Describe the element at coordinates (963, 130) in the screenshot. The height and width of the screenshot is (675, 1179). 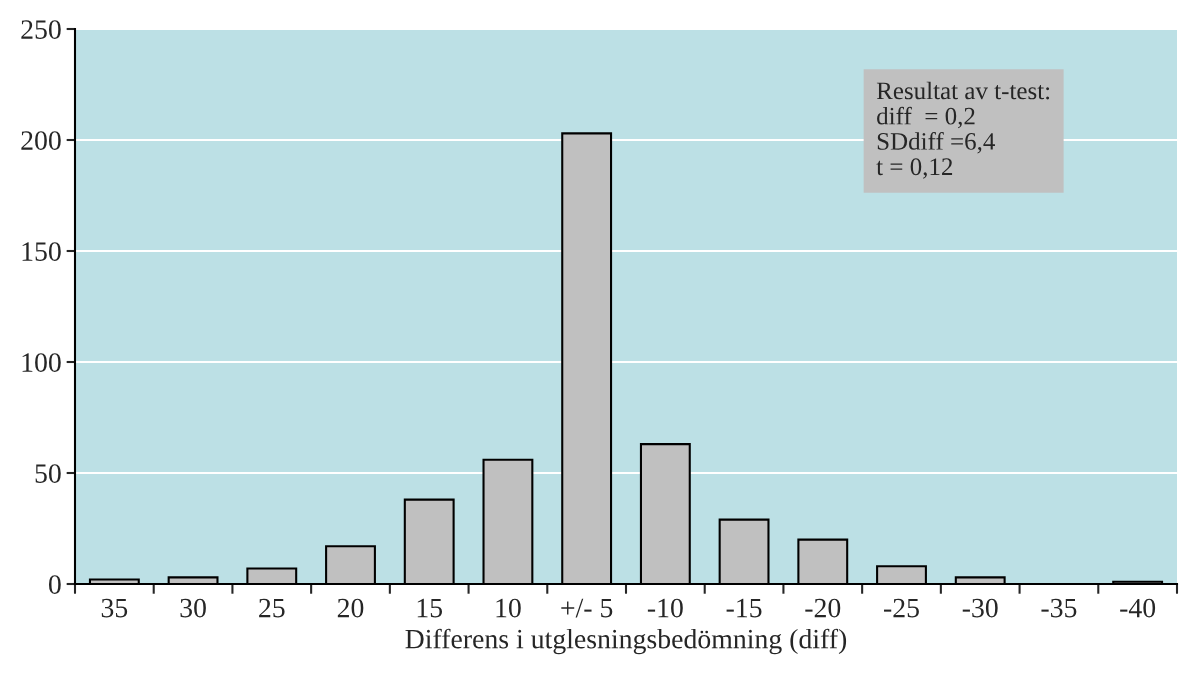
I see `annotation: Resultat av t-test: diff = 0,2 SDdiff =6,4 t = 0,12` at that location.